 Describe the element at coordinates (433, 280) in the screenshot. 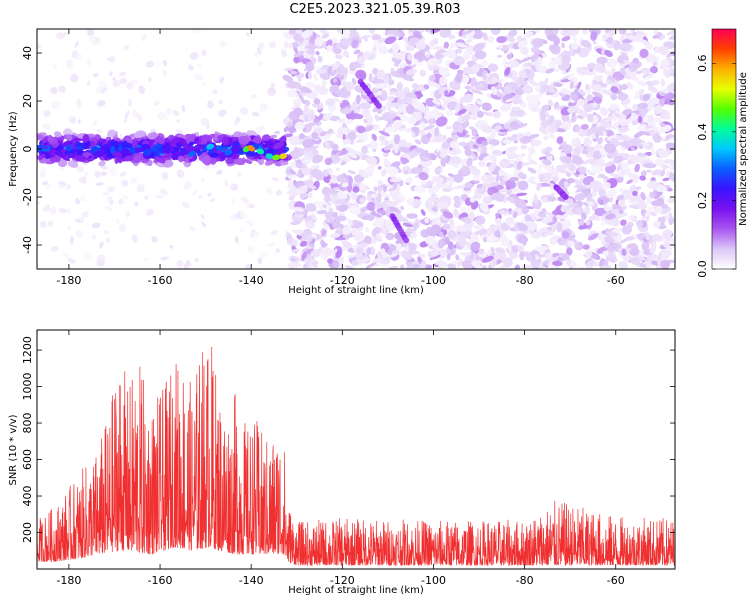

I see `heatmap-x-tick-label: -100` at that location.